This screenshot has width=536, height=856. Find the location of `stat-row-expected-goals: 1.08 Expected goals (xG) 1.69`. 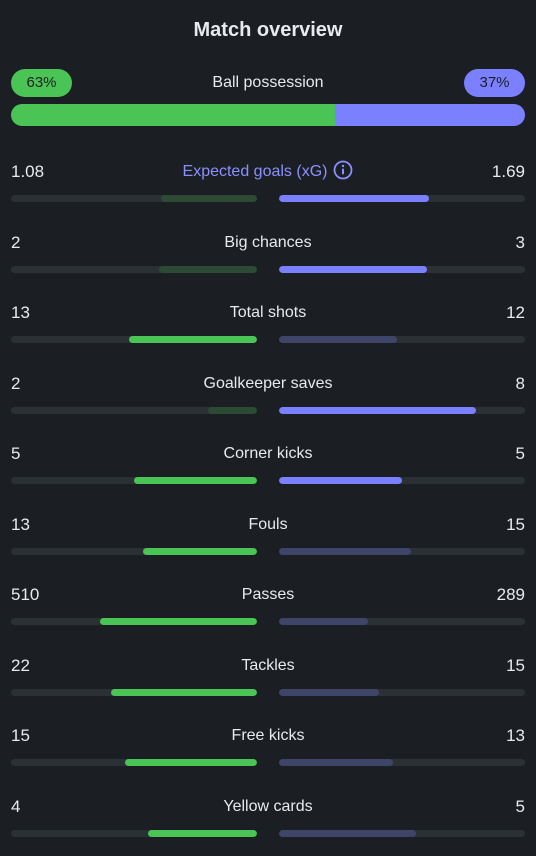

stat-row-expected-goals: 1.08 Expected goals (xG) 1.69 is located at coordinates (268, 184).